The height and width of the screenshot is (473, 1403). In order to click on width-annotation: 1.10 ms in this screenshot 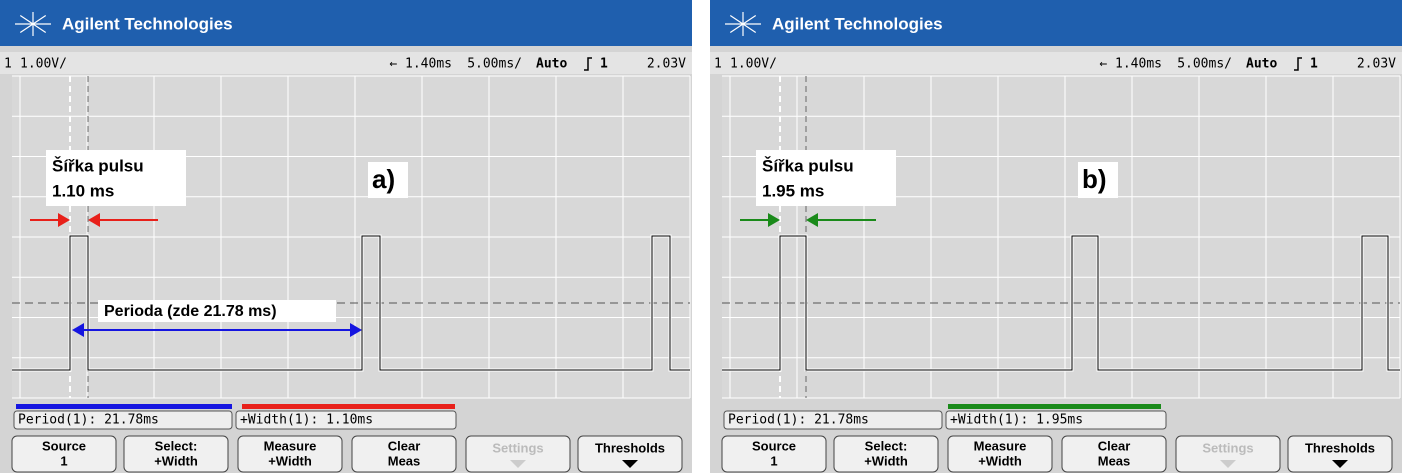, I will do `click(83, 190)`.